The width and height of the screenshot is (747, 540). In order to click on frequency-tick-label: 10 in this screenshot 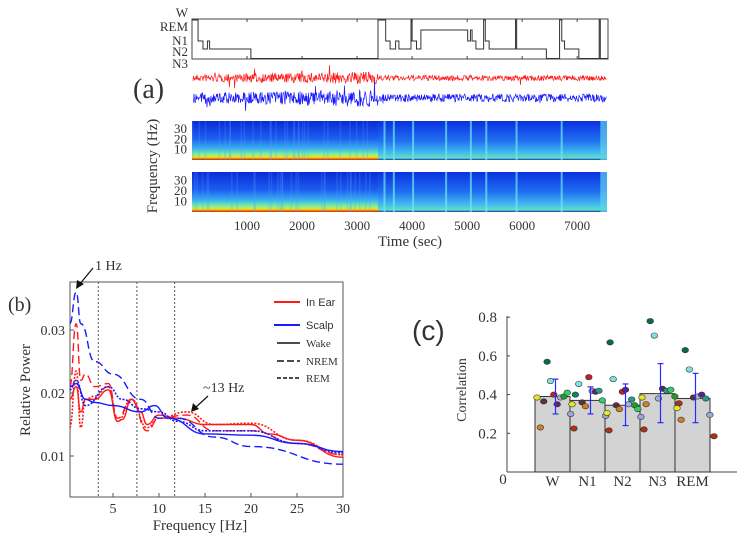, I will do `click(180, 200)`.